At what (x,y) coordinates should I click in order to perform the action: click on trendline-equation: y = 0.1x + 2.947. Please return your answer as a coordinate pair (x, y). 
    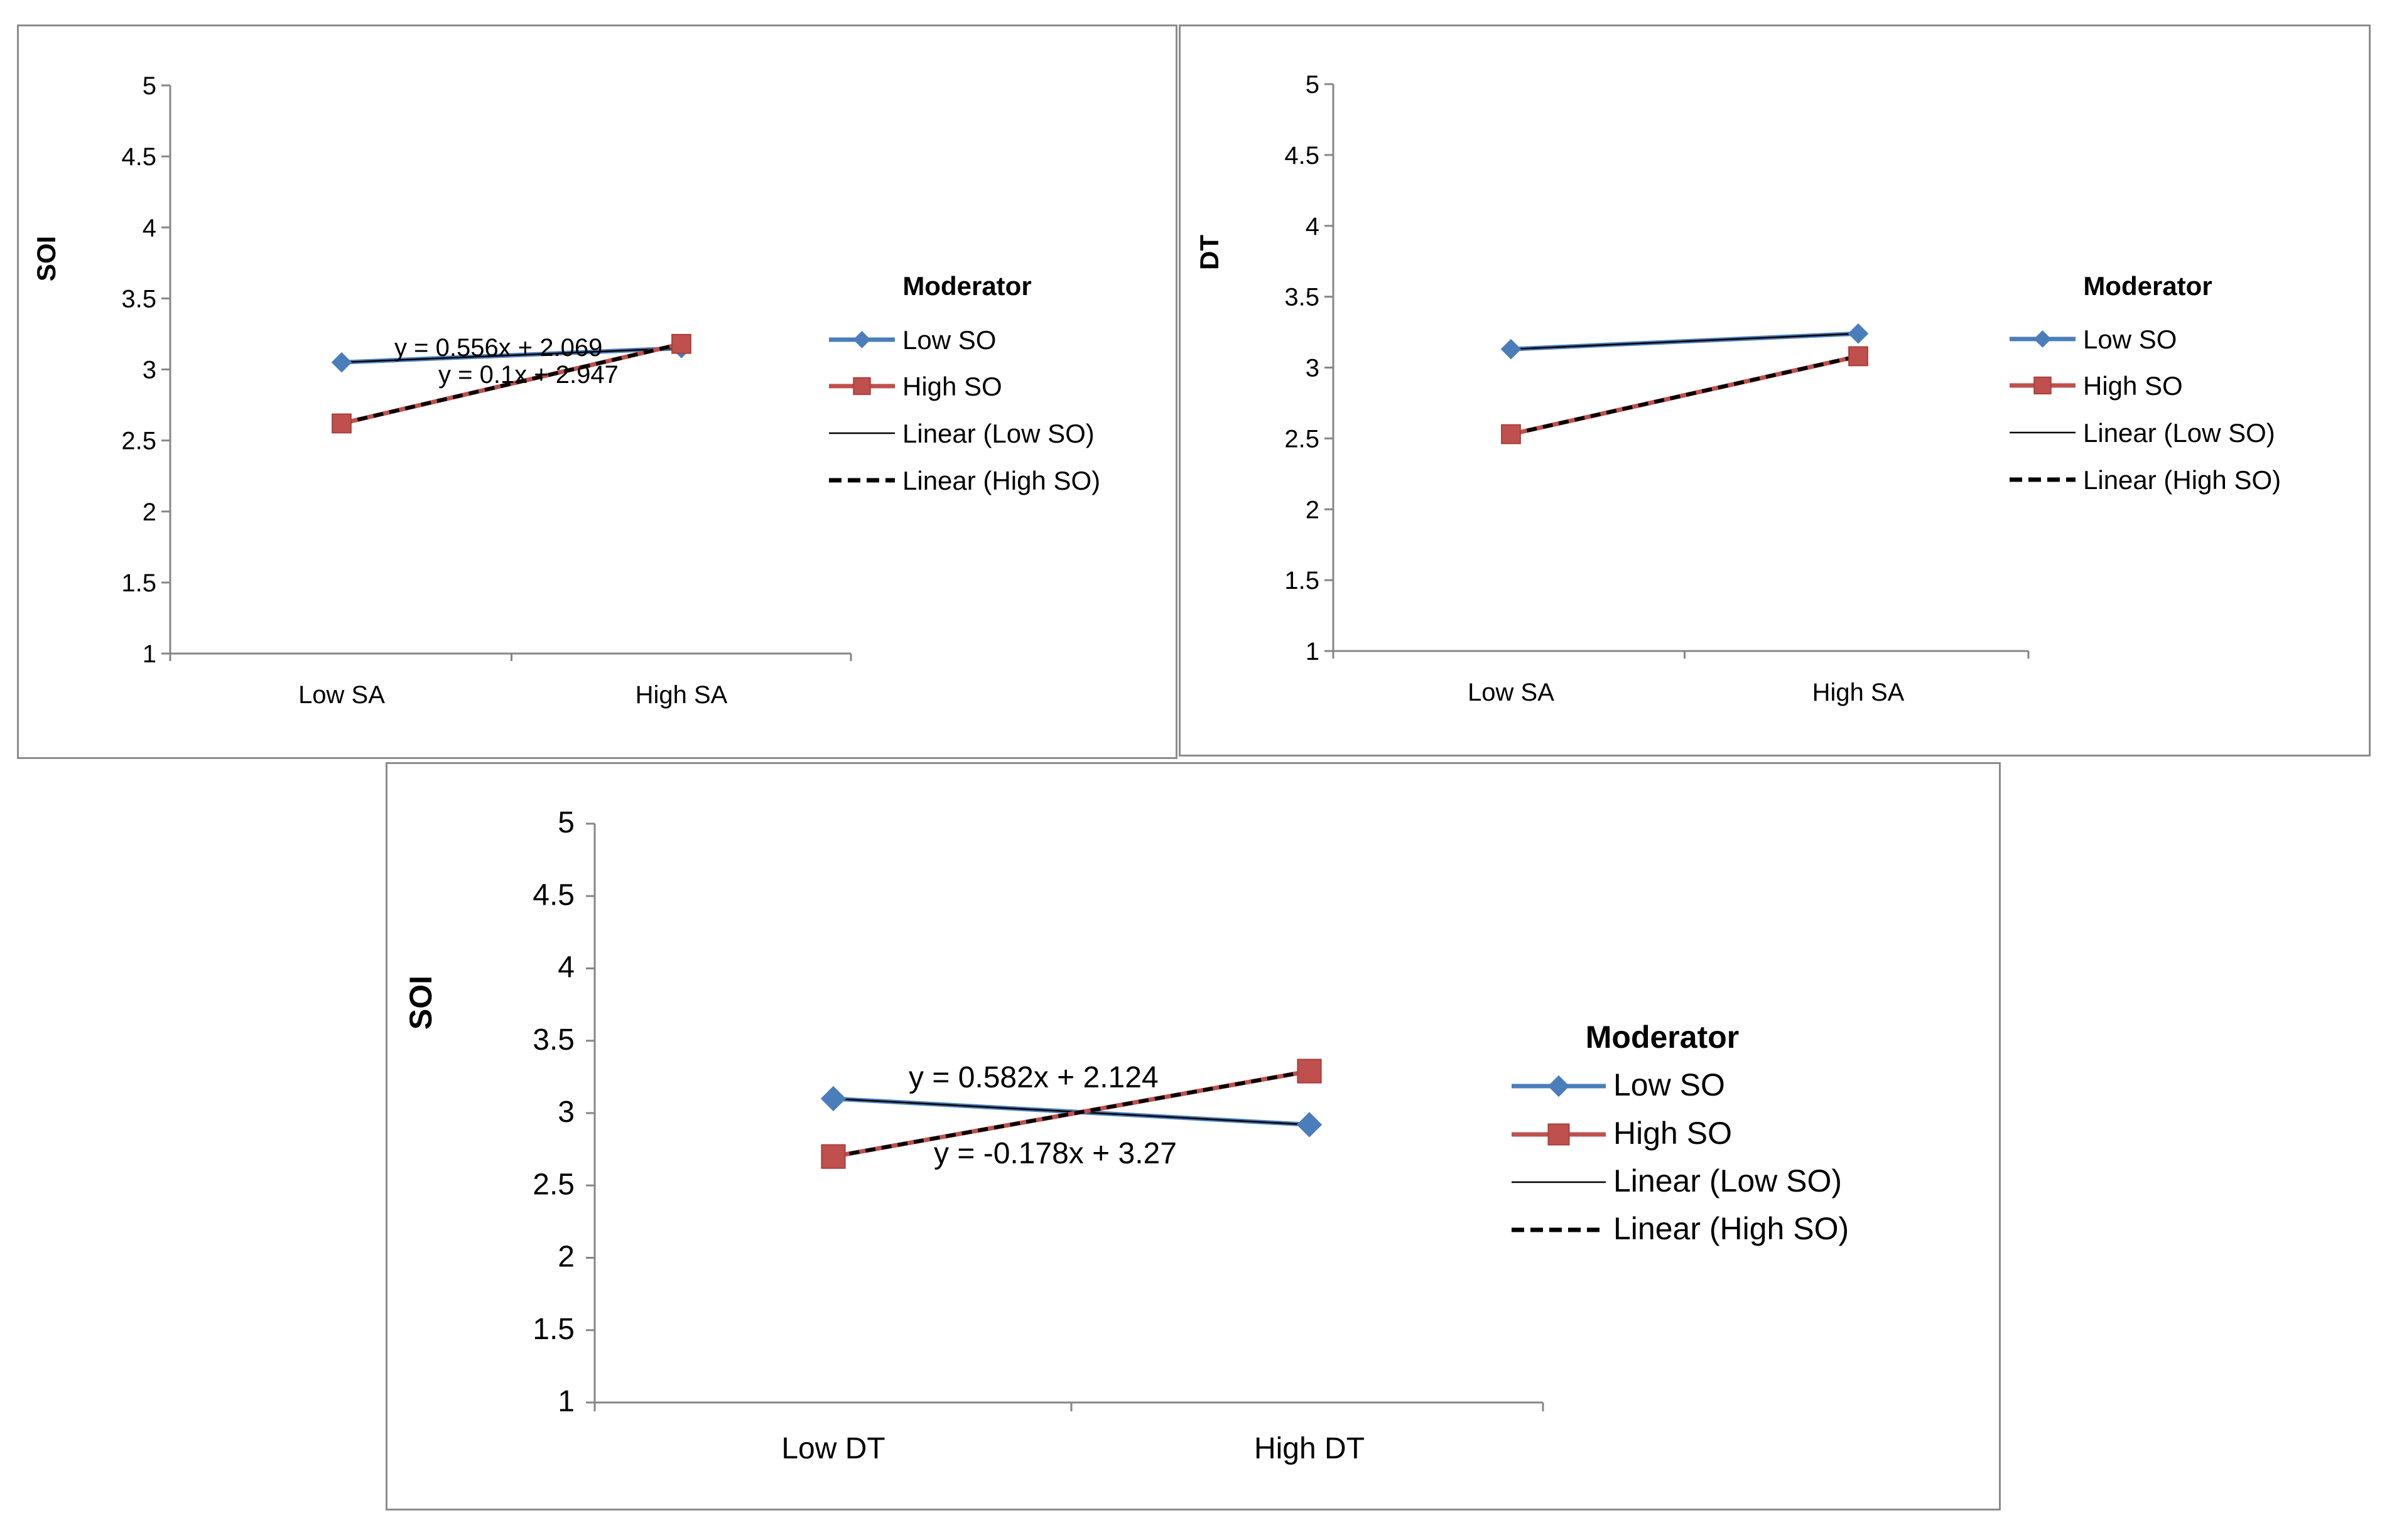
    Looking at the image, I should click on (528, 375).